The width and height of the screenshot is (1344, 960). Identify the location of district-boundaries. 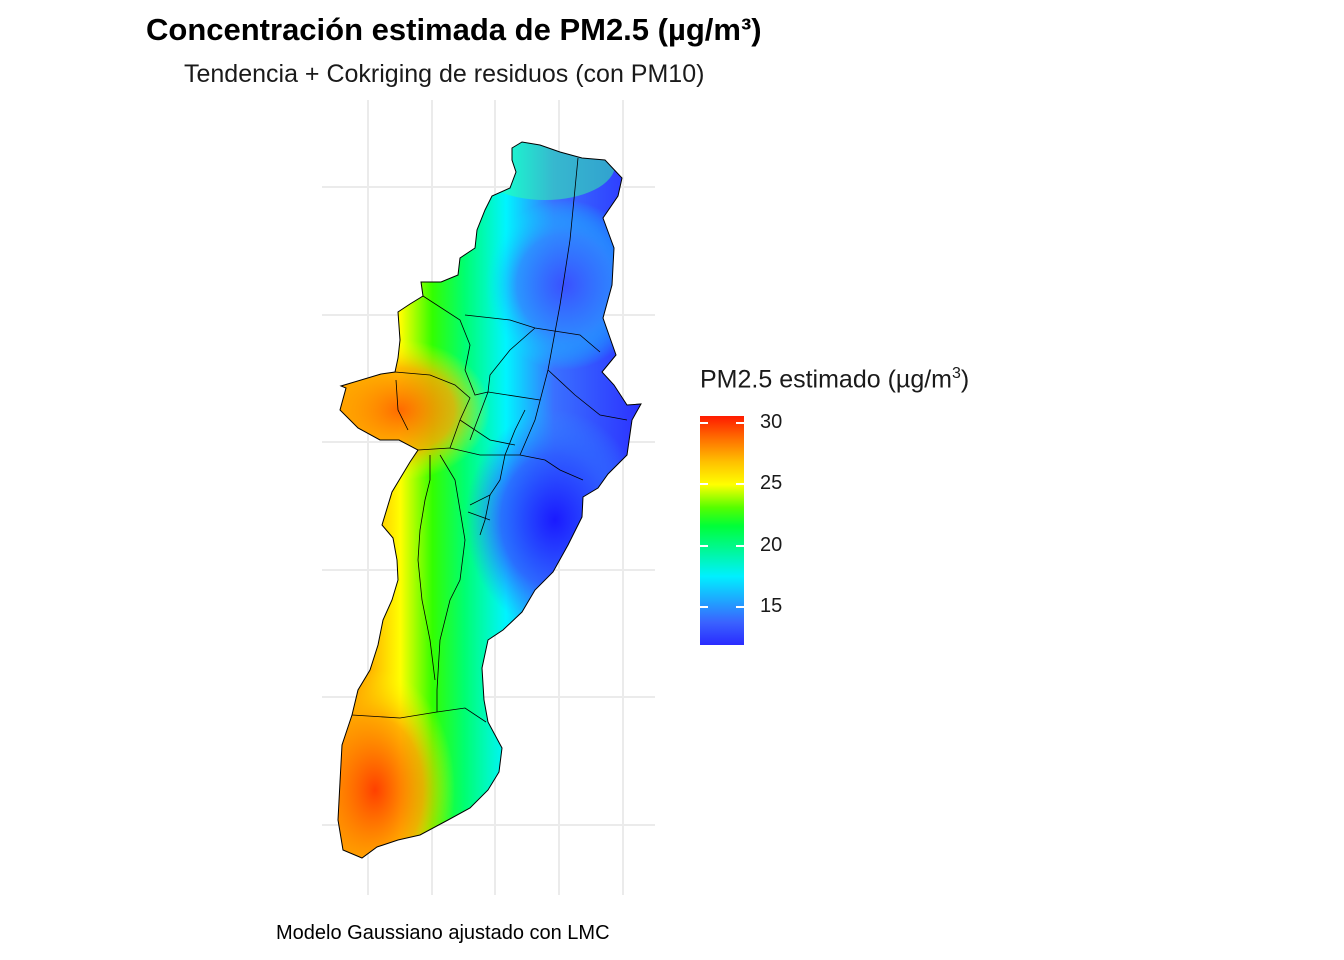
(489, 440).